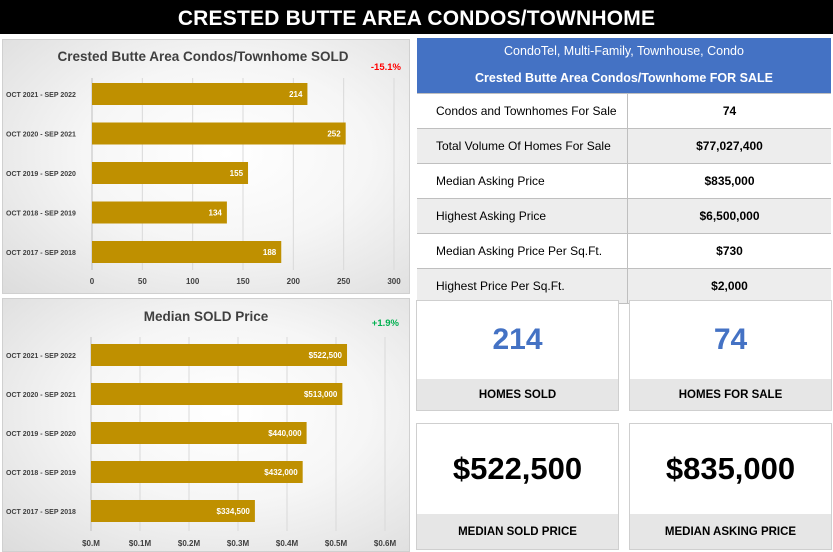  What do you see at coordinates (517, 394) in the screenshot?
I see `homes-sold-label: HOMES SOLD` at bounding box center [517, 394].